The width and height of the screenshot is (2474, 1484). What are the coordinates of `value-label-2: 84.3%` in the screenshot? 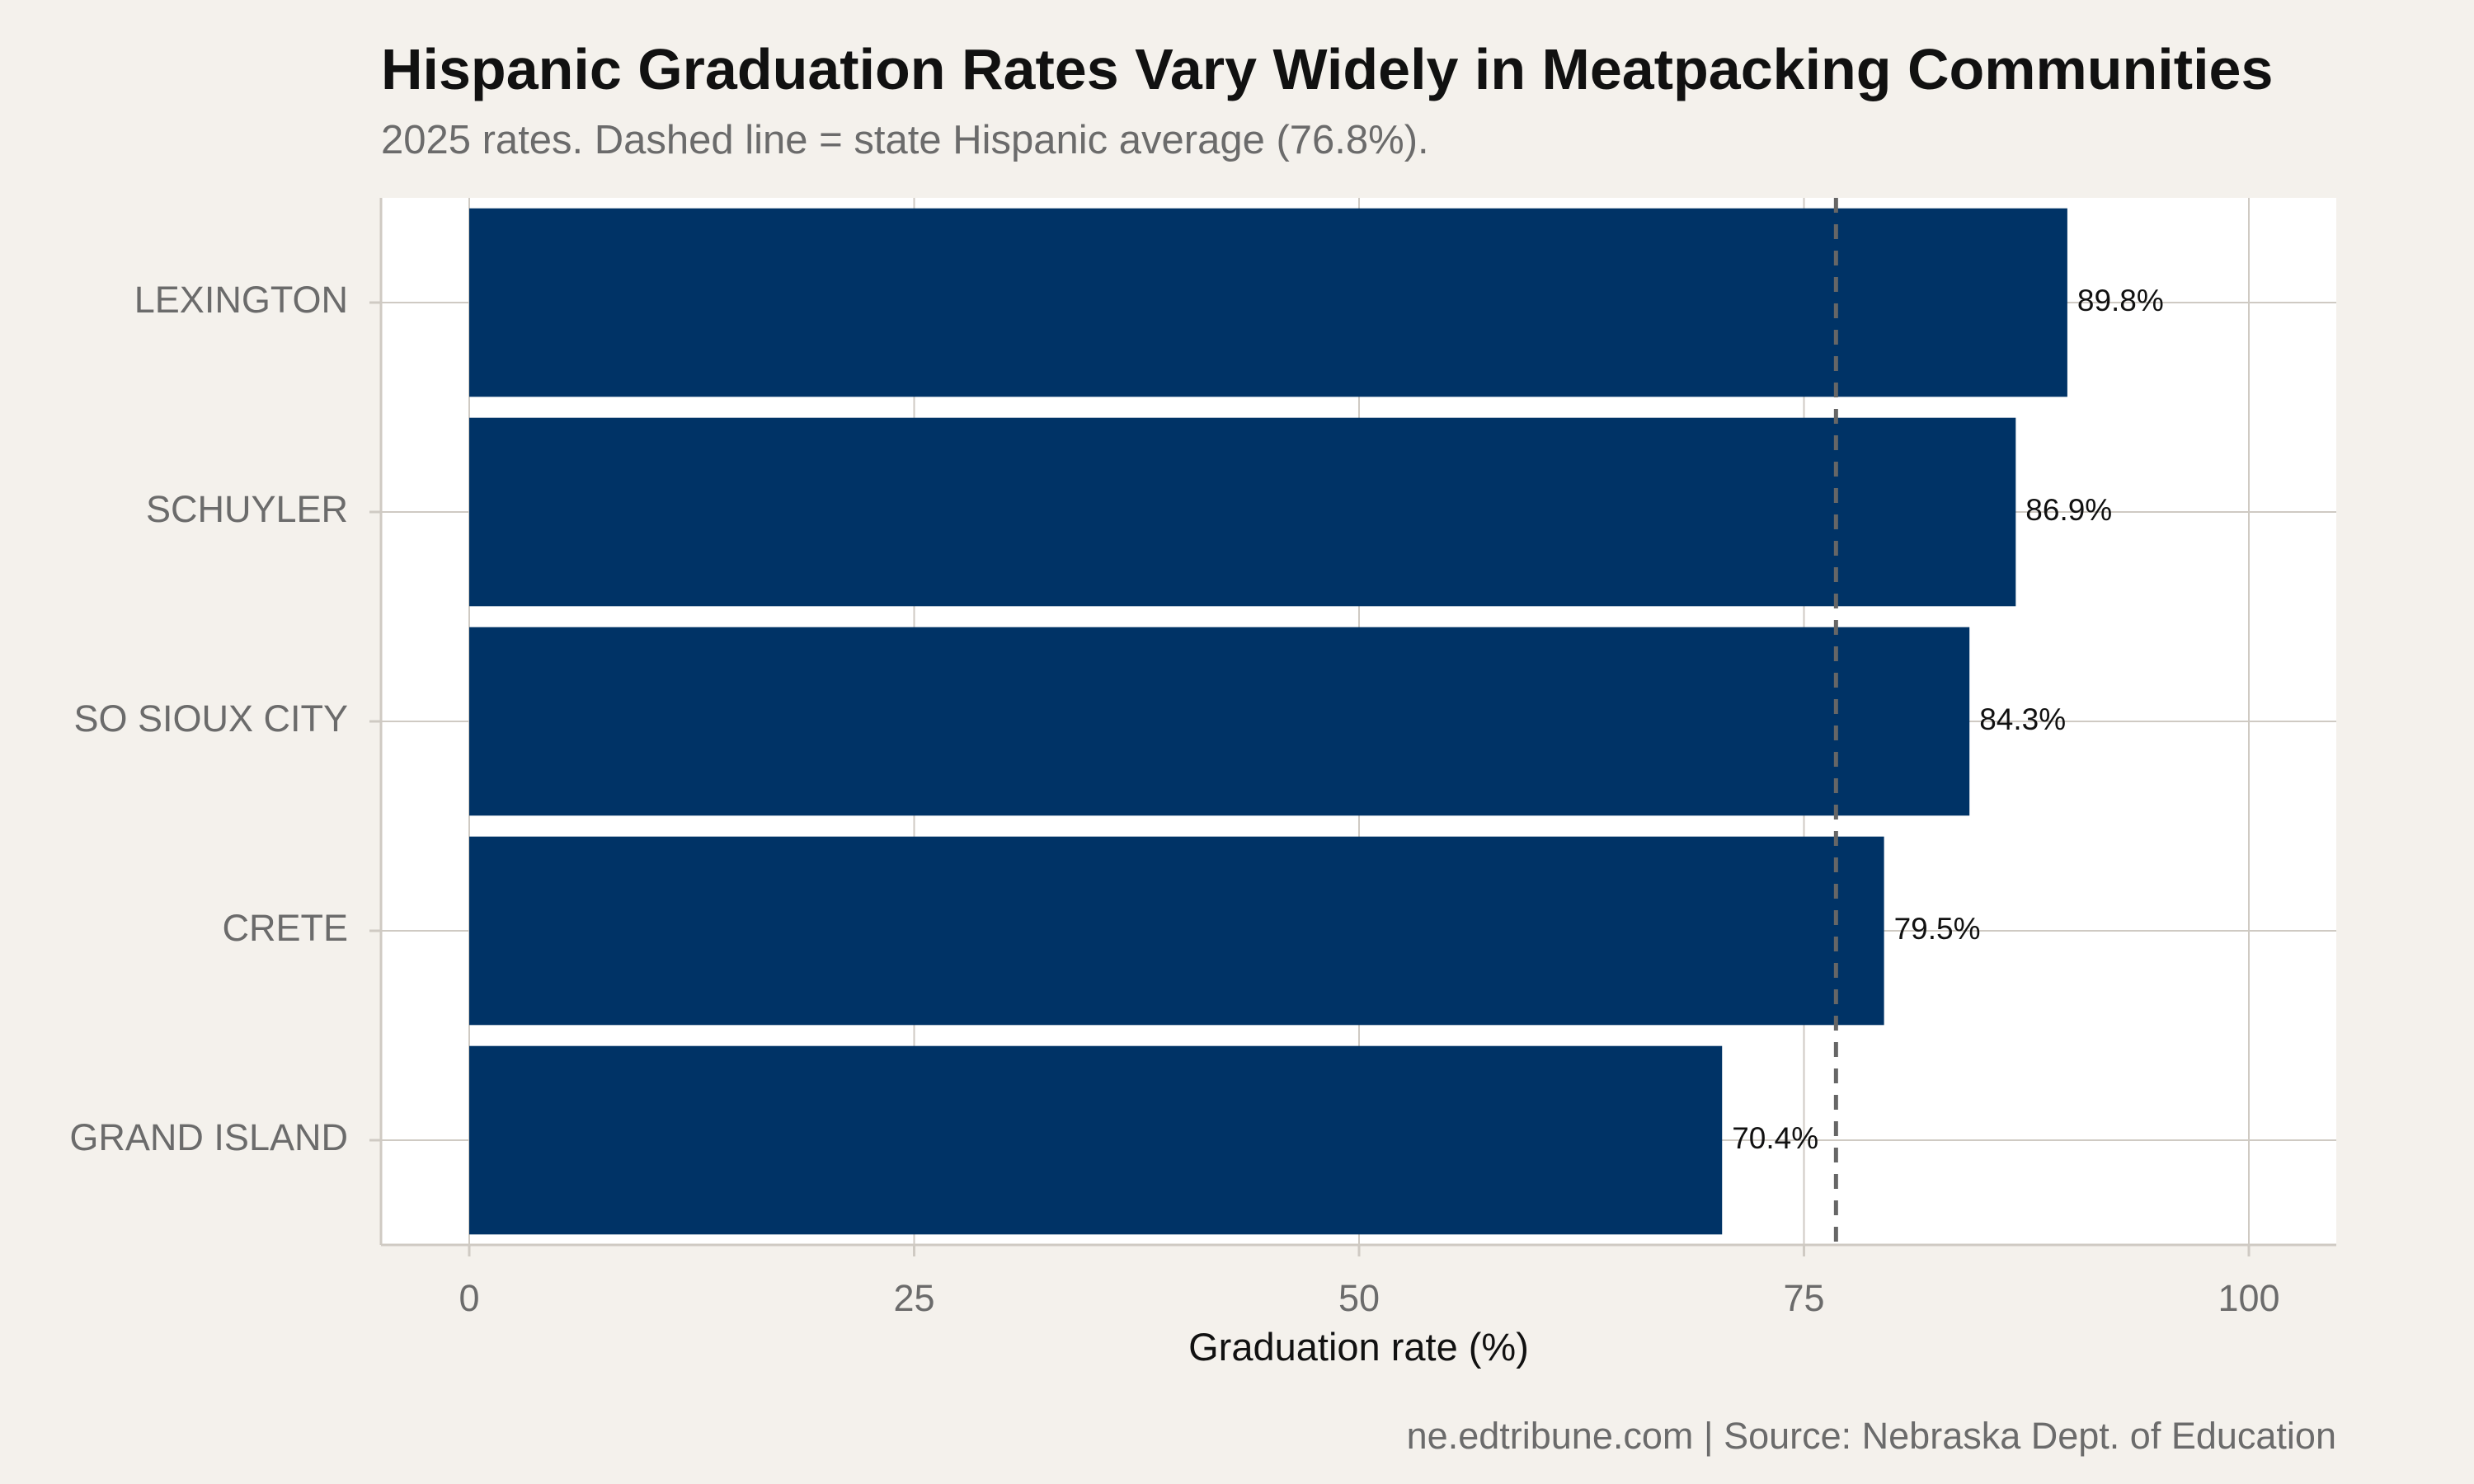 It's located at (2022, 719).